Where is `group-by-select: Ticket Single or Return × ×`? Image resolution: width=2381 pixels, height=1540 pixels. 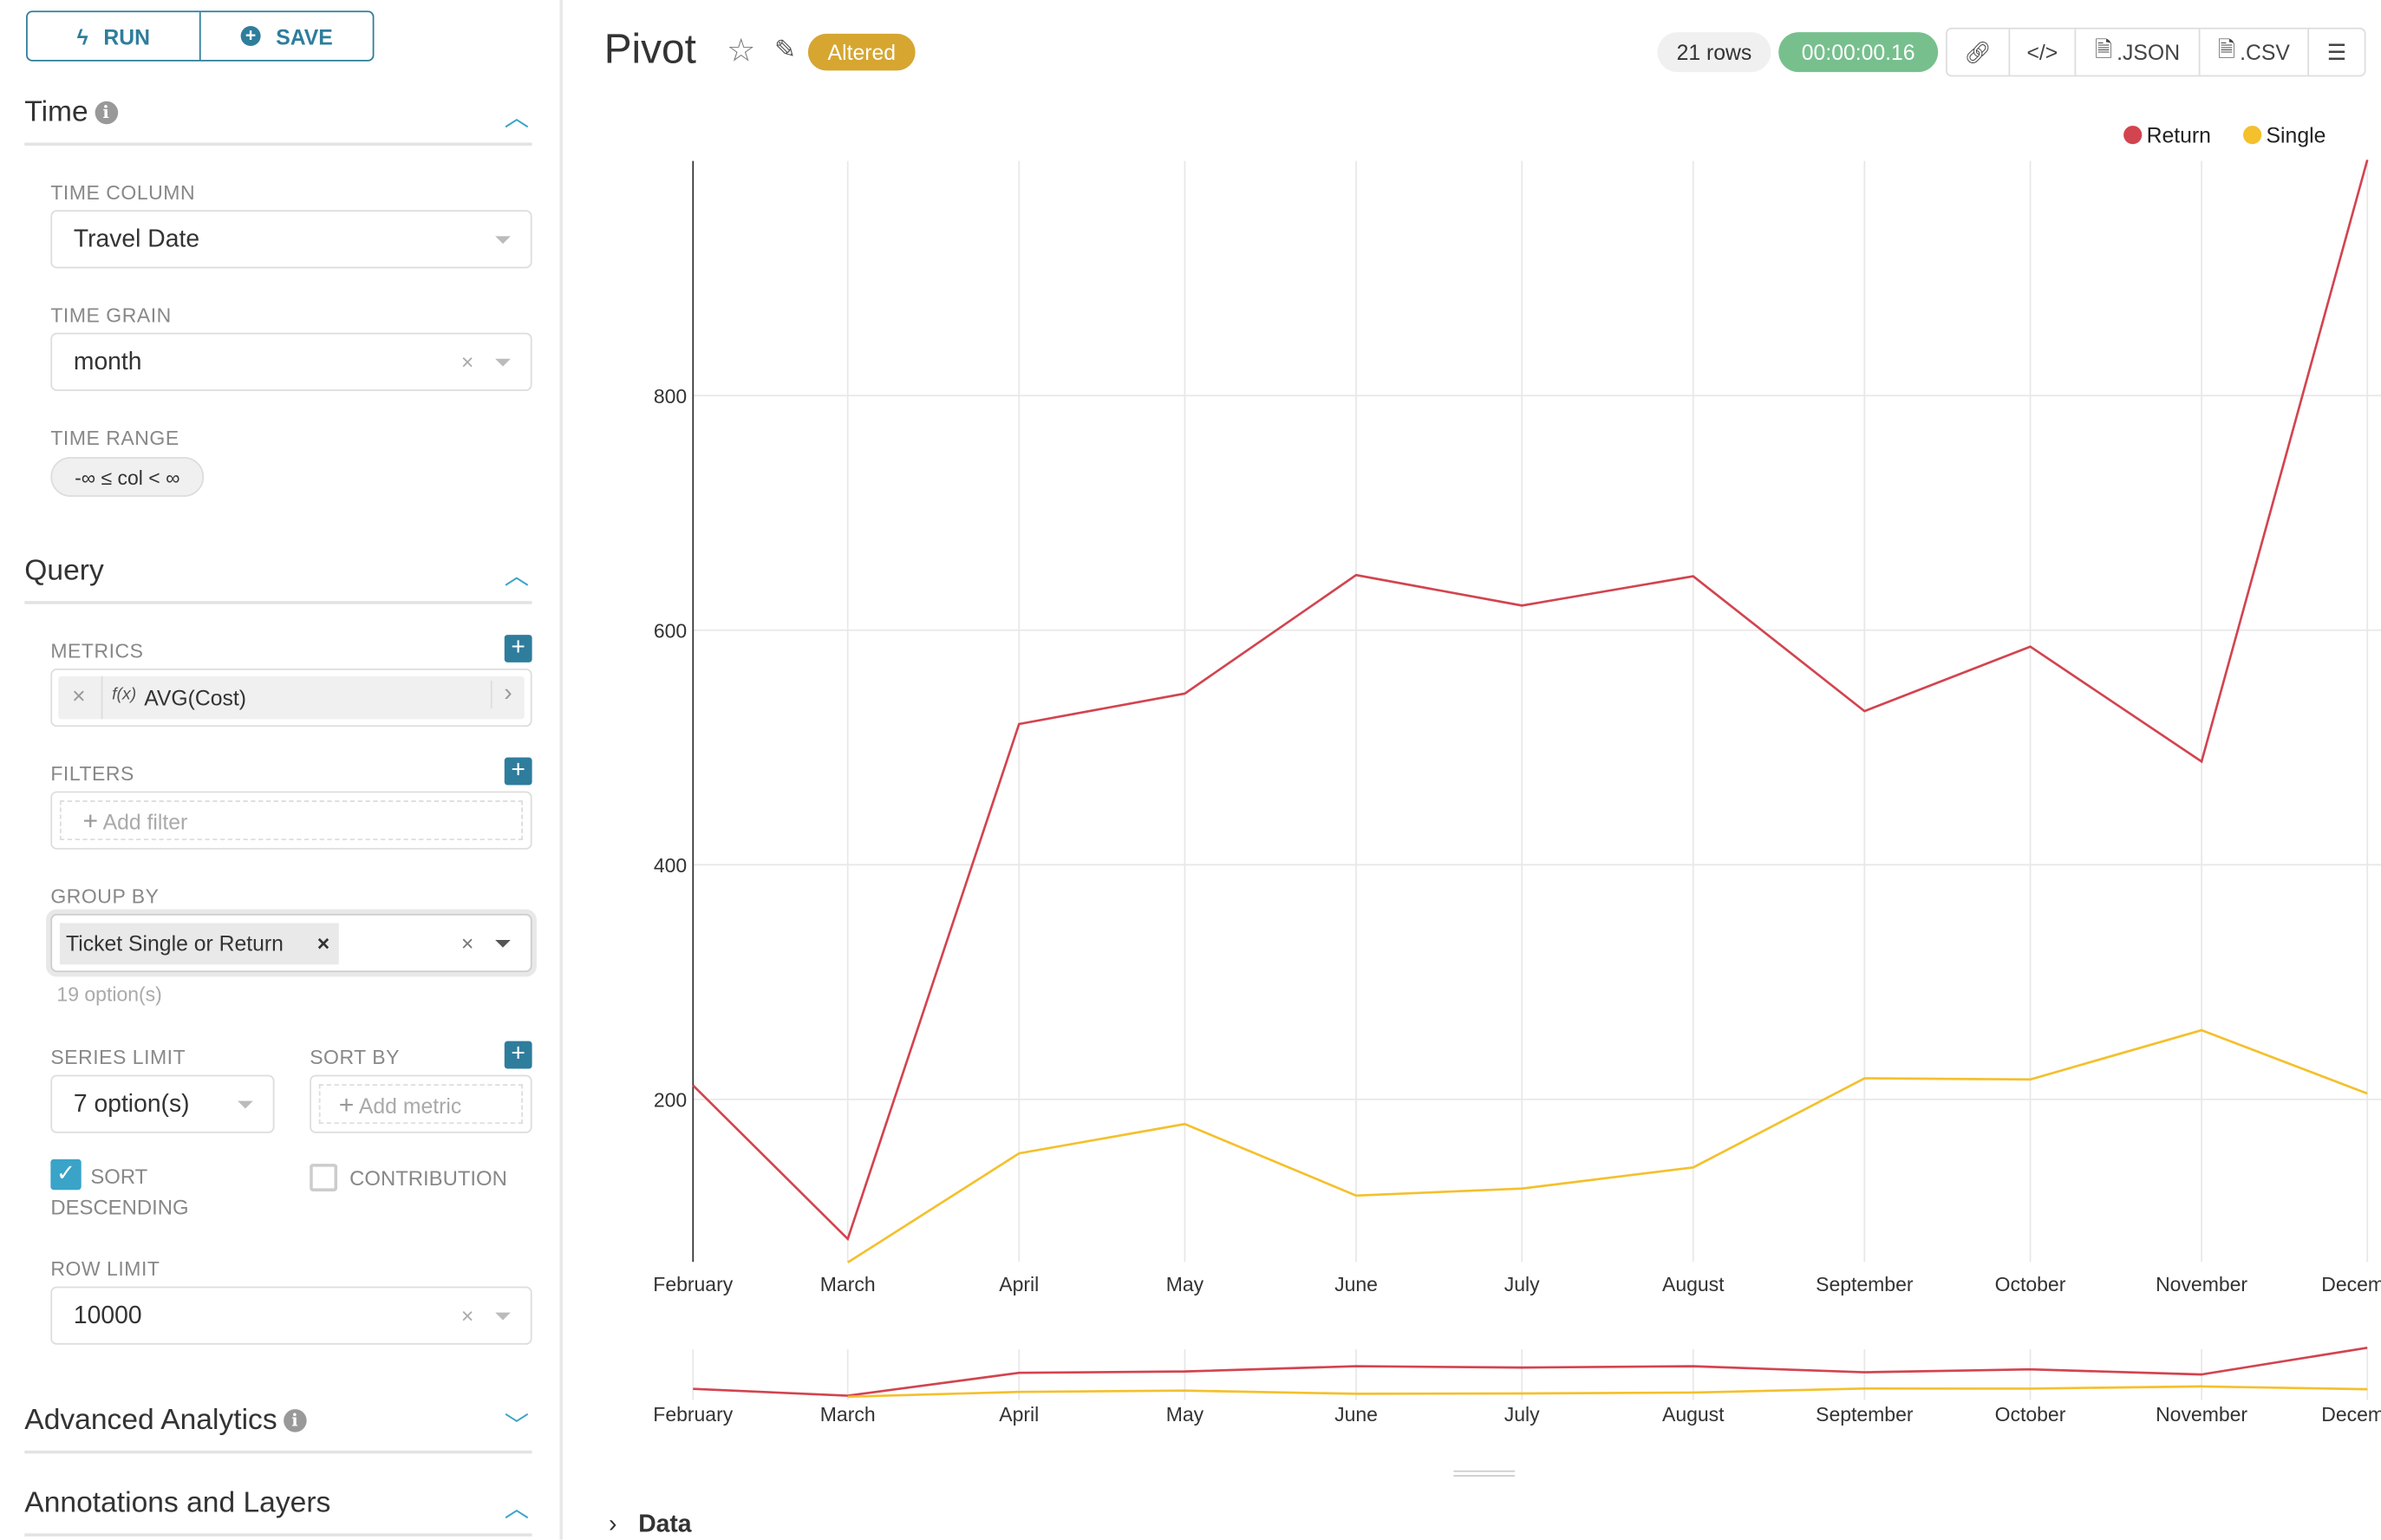
group-by-select: Ticket Single or Return × × is located at coordinates (291, 943).